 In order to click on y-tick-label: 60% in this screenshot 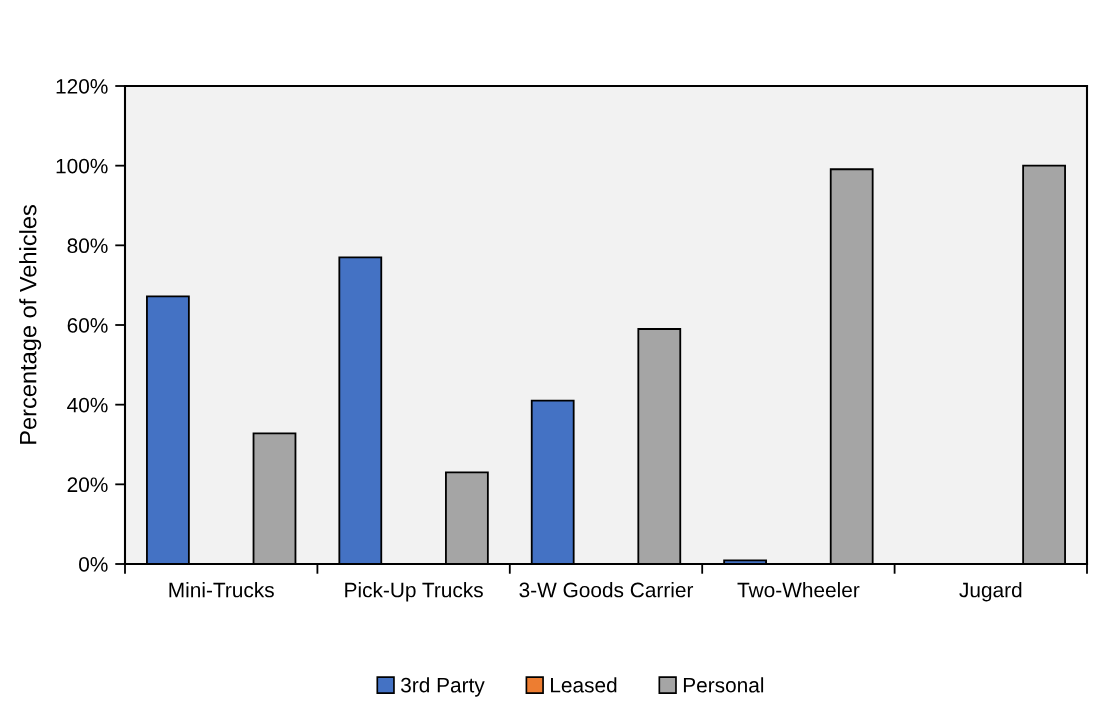, I will do `click(87, 325)`.